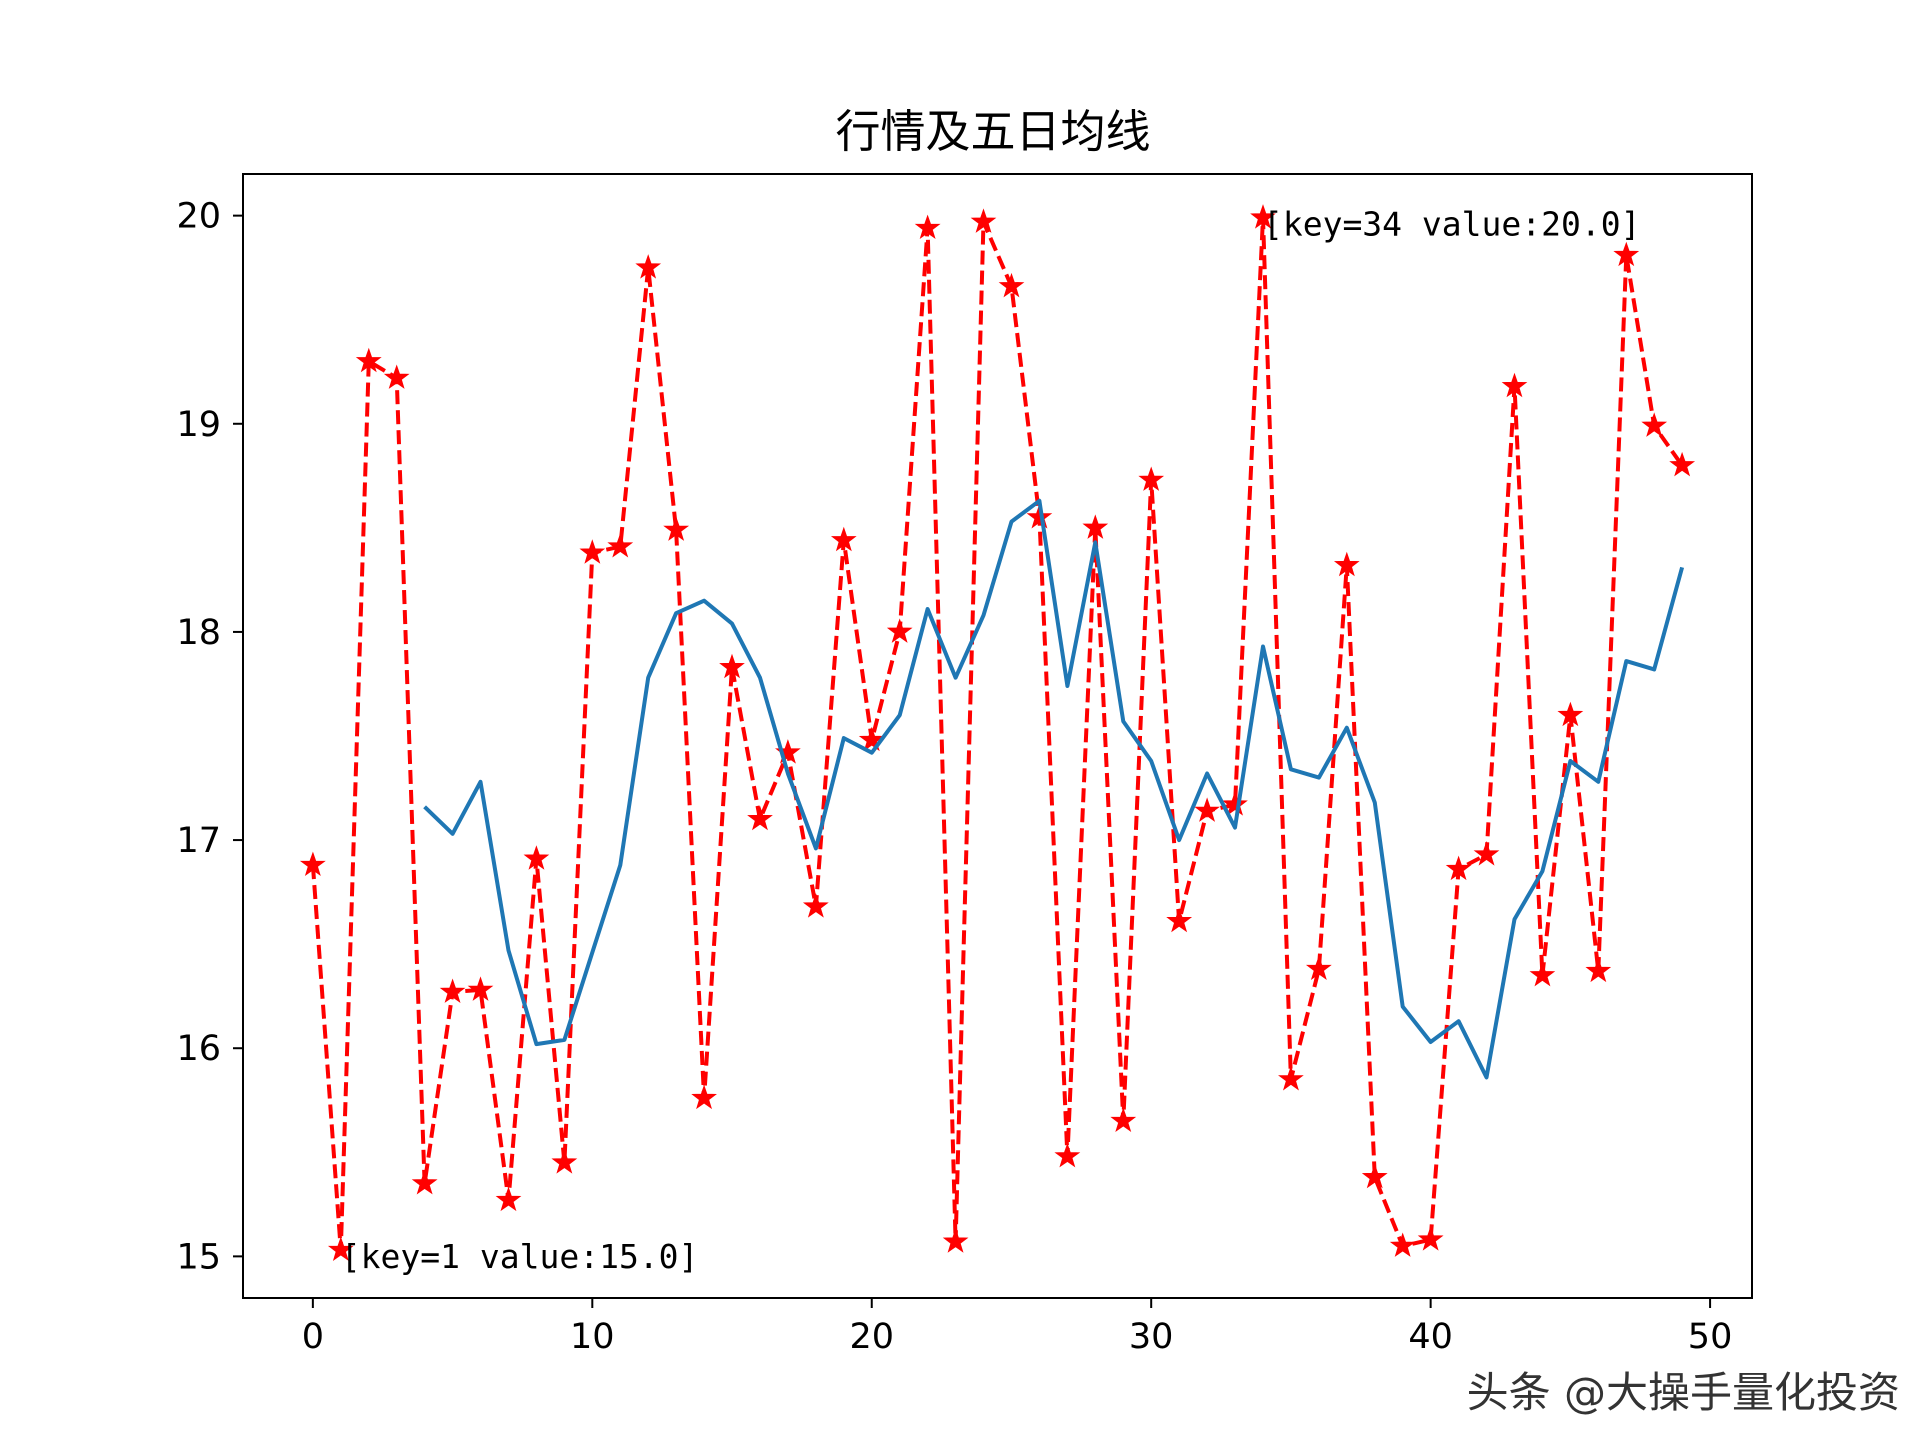 The height and width of the screenshot is (1444, 1920). What do you see at coordinates (1430, 1337) in the screenshot?
I see `x-tick-label: 40` at bounding box center [1430, 1337].